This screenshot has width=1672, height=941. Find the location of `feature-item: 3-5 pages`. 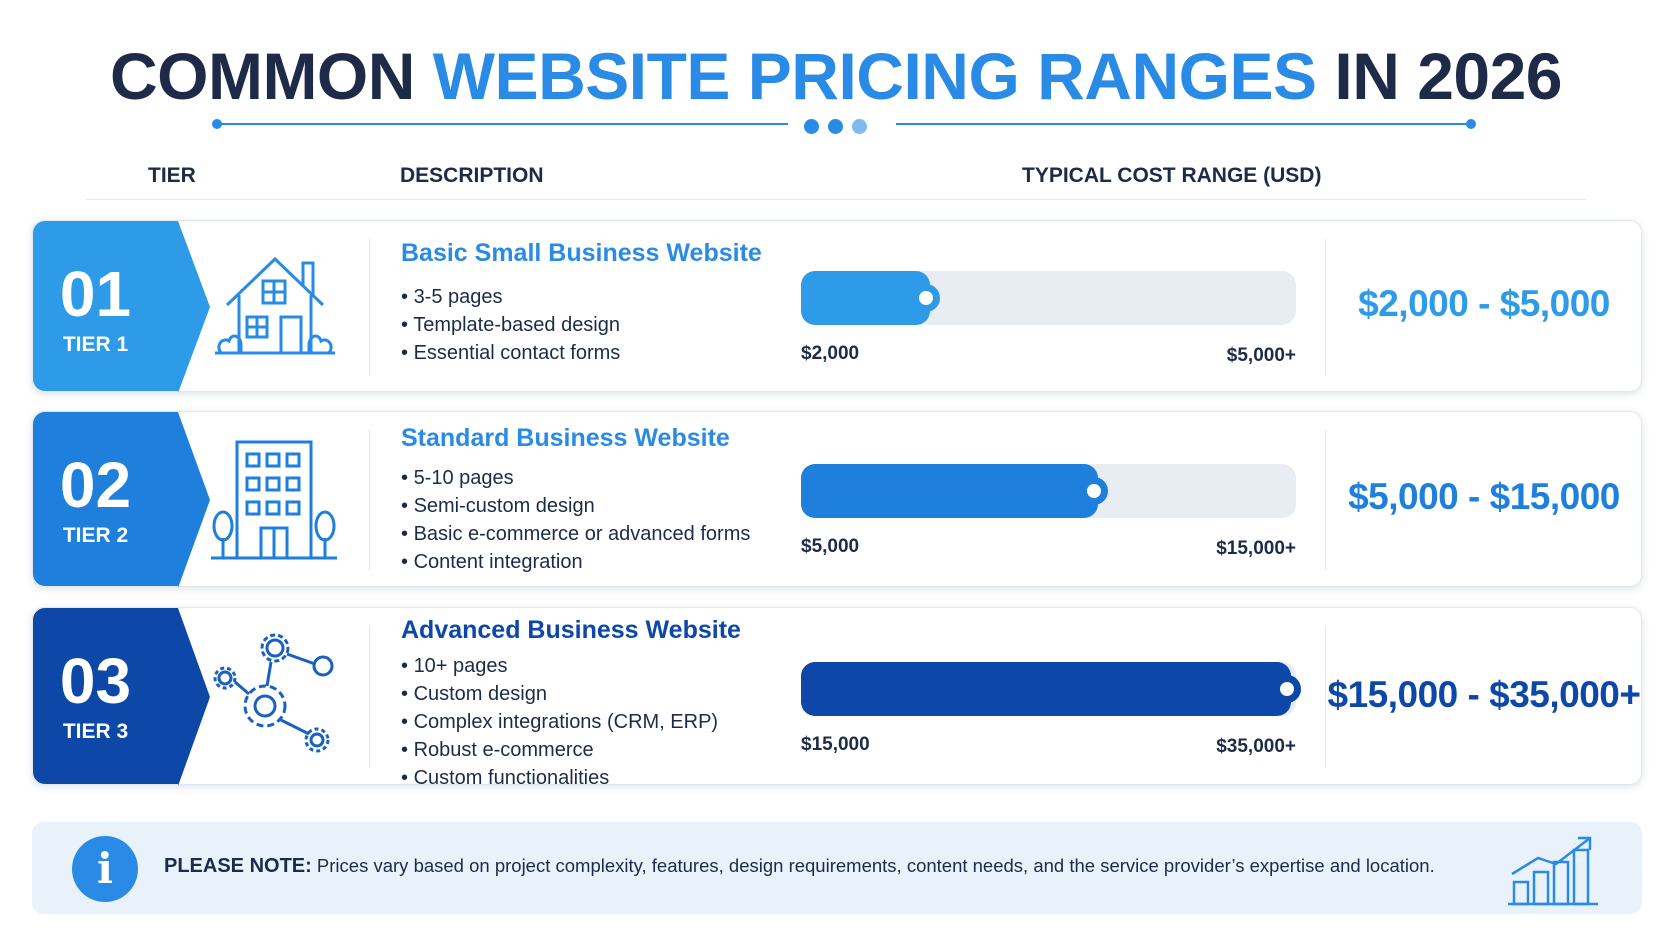

feature-item: 3-5 pages is located at coordinates (510, 297).